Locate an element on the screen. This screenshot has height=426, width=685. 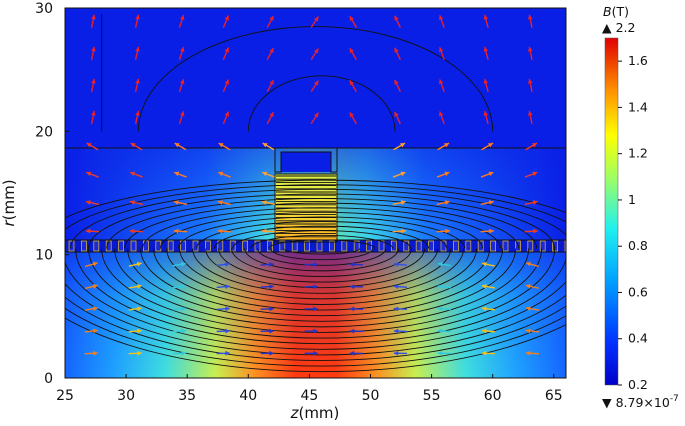
x-tick-label: 35 is located at coordinates (187, 396).